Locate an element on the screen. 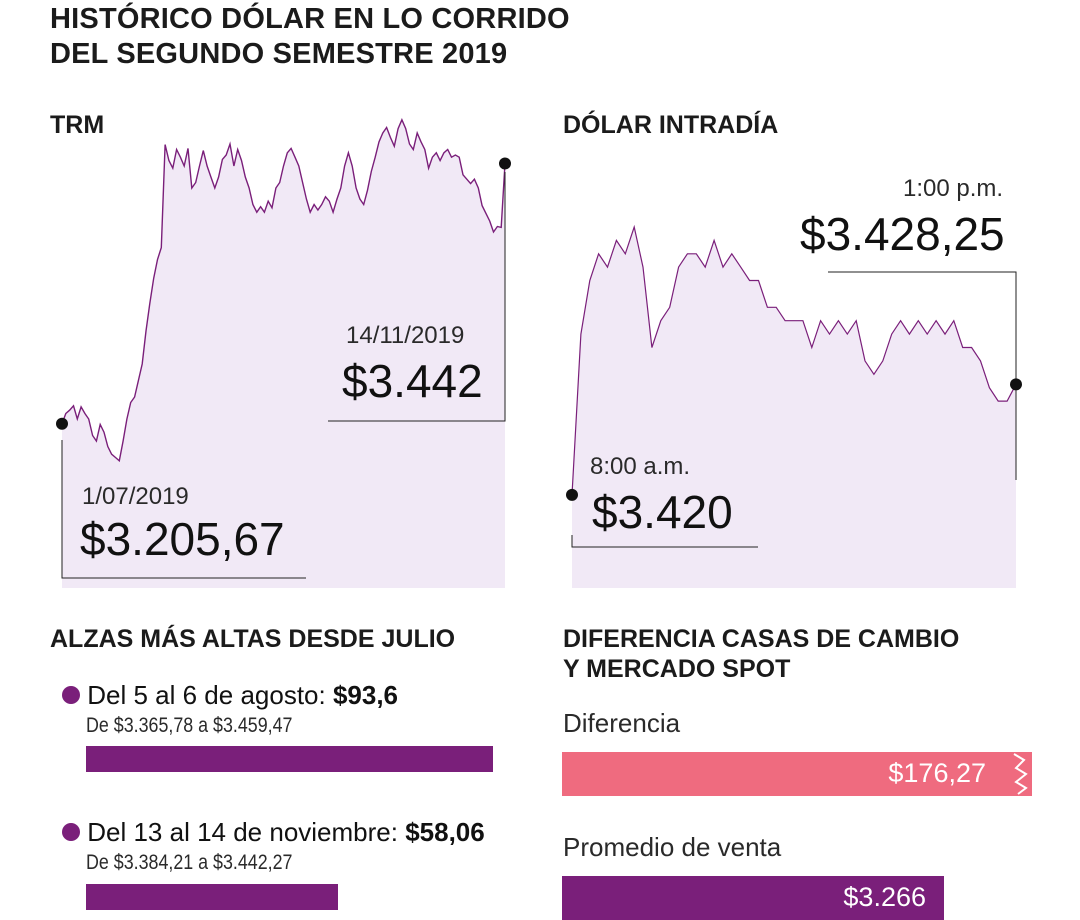 This screenshot has height=920, width=1080. diferencia-value: $176,27 is located at coordinates (937, 773).